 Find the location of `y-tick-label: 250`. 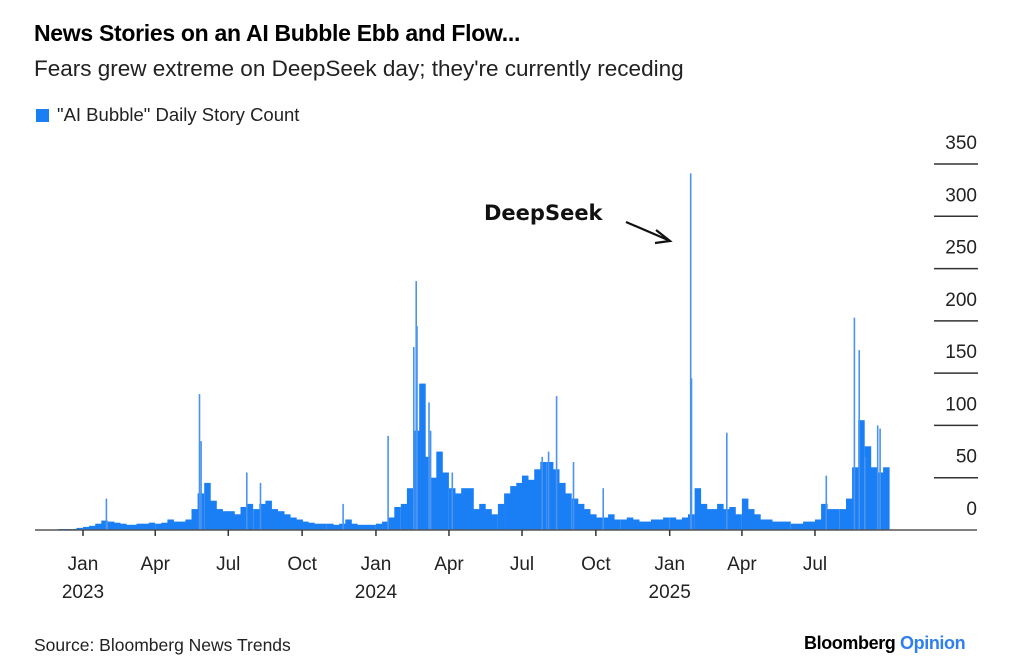

y-tick-label: 250 is located at coordinates (961, 248).